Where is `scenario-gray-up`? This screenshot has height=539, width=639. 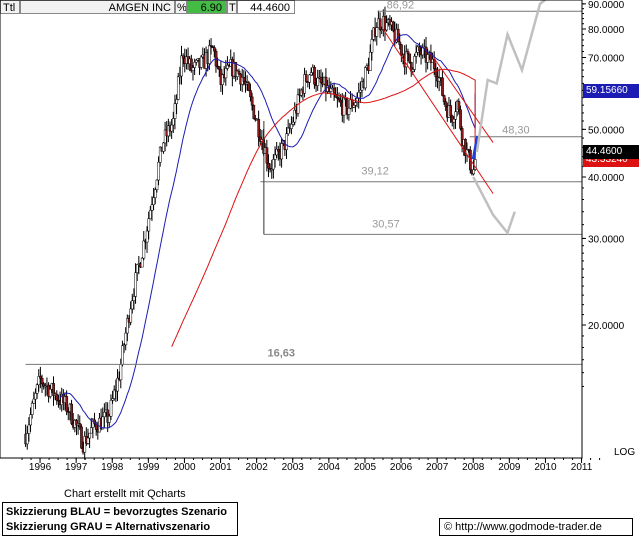
scenario-gray-up is located at coordinates (511, 76).